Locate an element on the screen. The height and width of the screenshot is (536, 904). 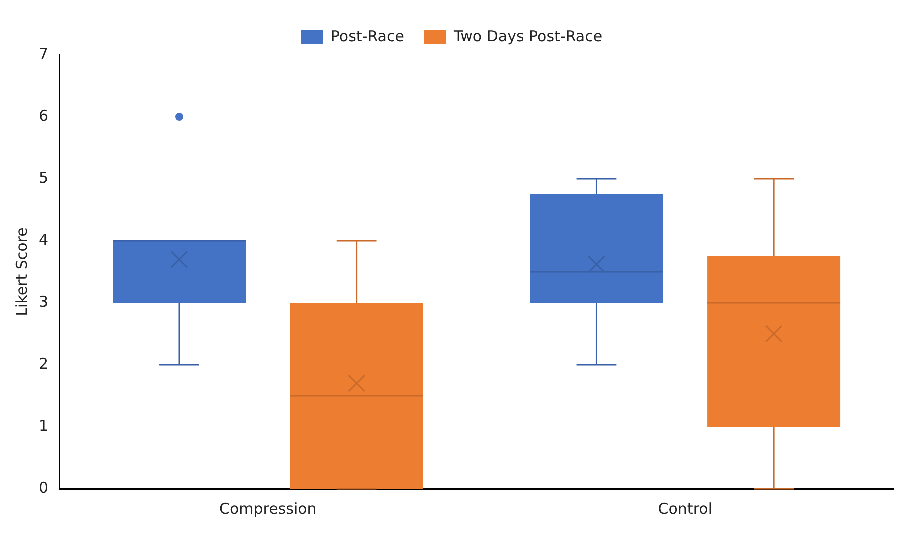
legend-label: Two Days Post-Race is located at coordinates (527, 36).